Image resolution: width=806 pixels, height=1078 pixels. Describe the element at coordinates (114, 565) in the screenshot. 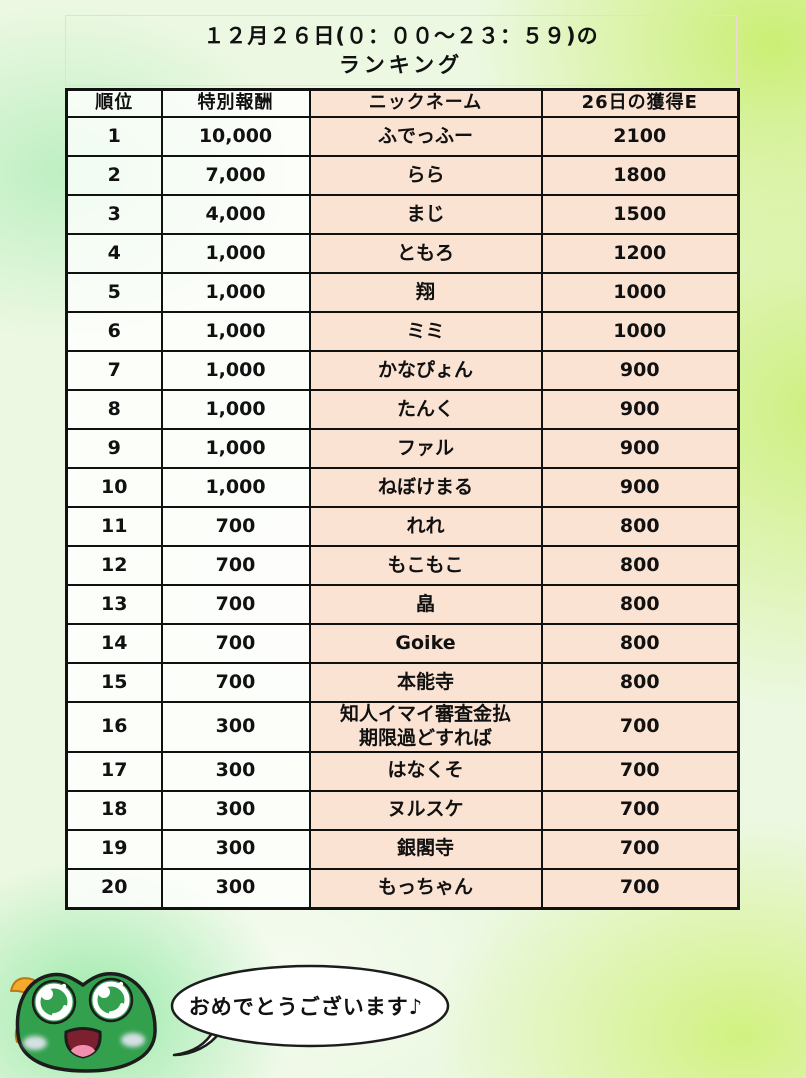

I see `cell-rank: 12` at that location.